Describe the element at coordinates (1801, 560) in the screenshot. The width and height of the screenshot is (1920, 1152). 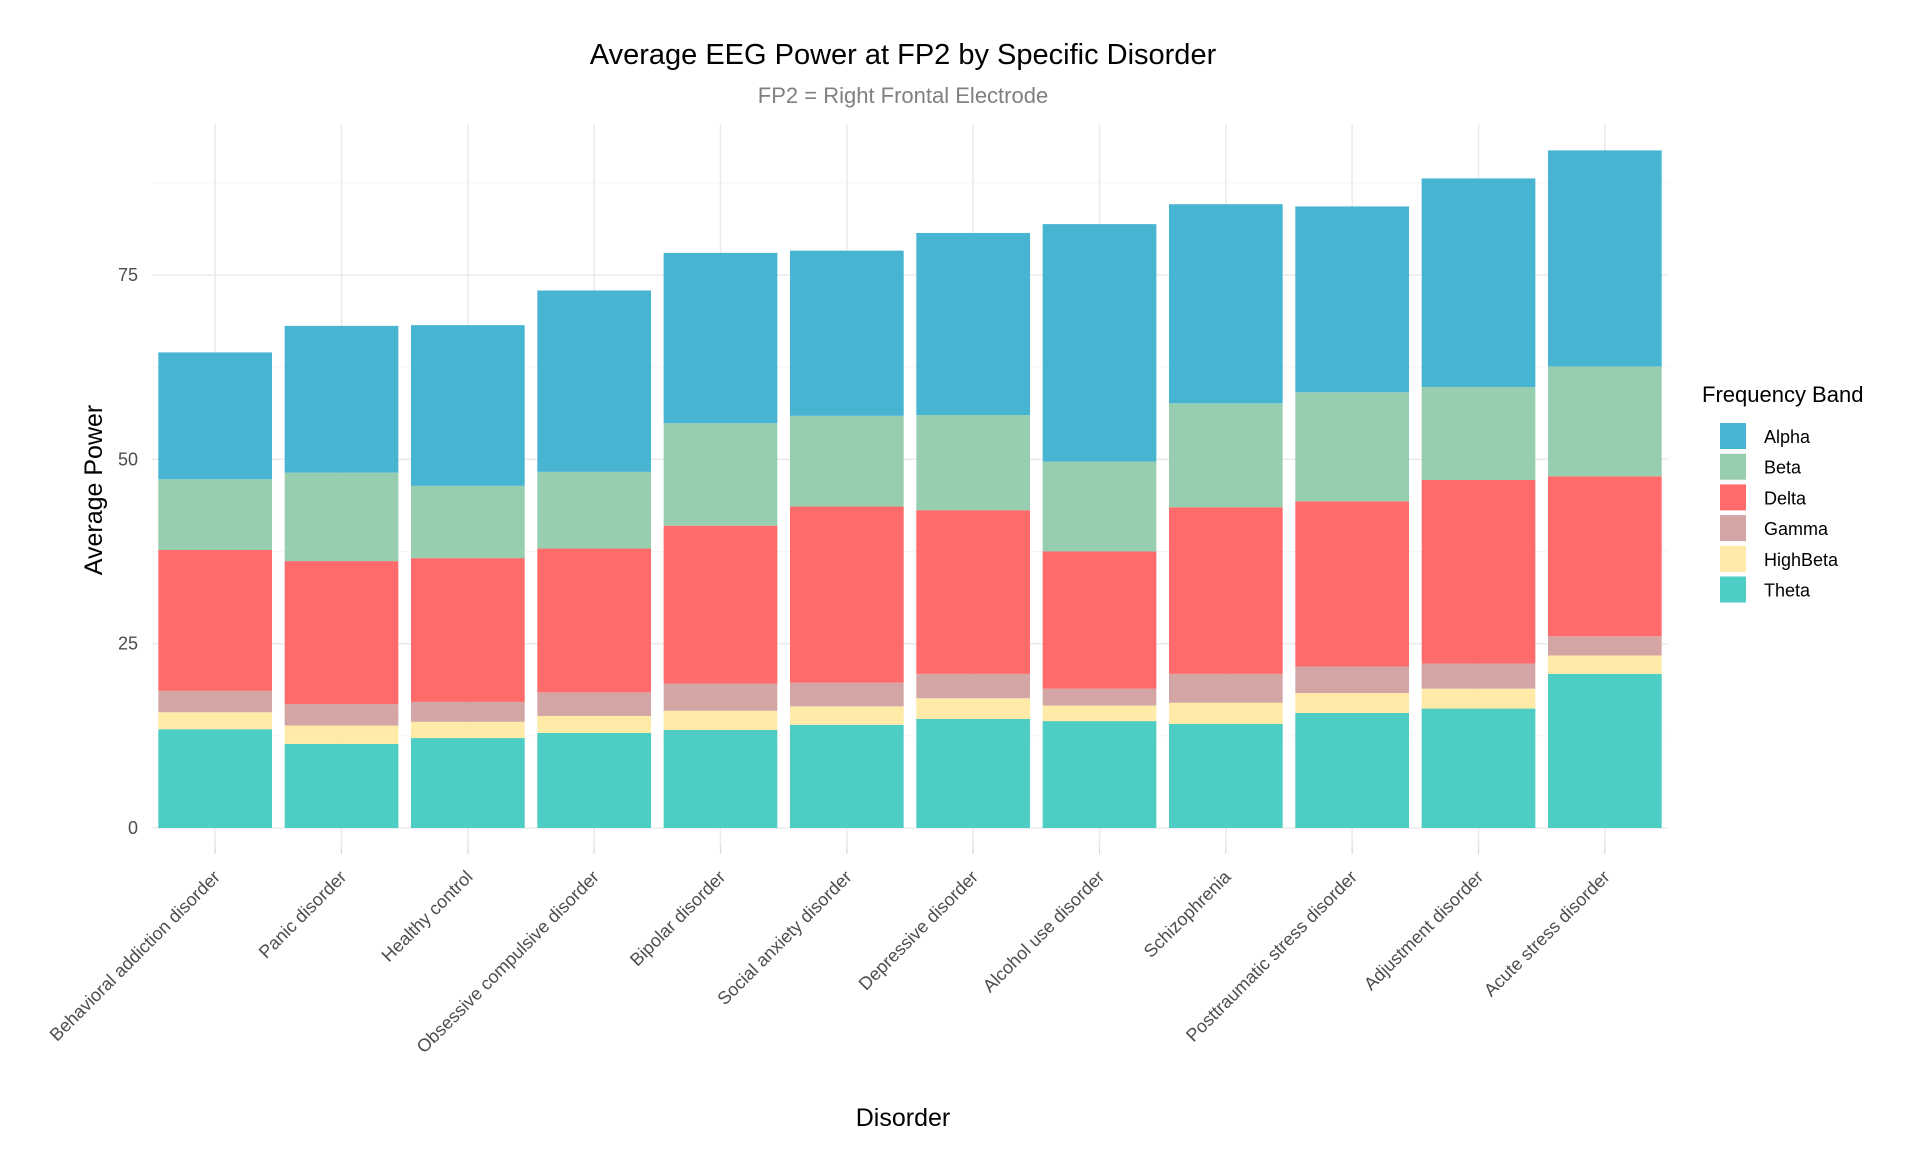
I see `legend-label: HighBeta` at that location.